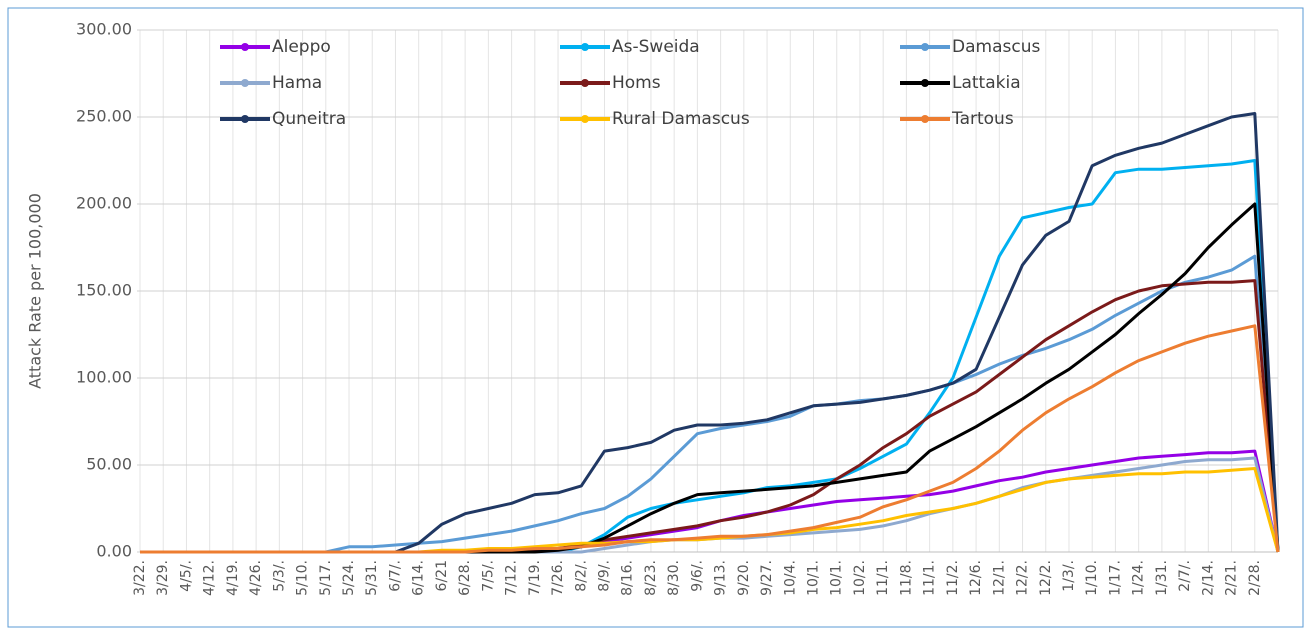 The height and width of the screenshot is (635, 1311). What do you see at coordinates (104, 29) in the screenshot?
I see `y-tick-label: 300.00` at bounding box center [104, 29].